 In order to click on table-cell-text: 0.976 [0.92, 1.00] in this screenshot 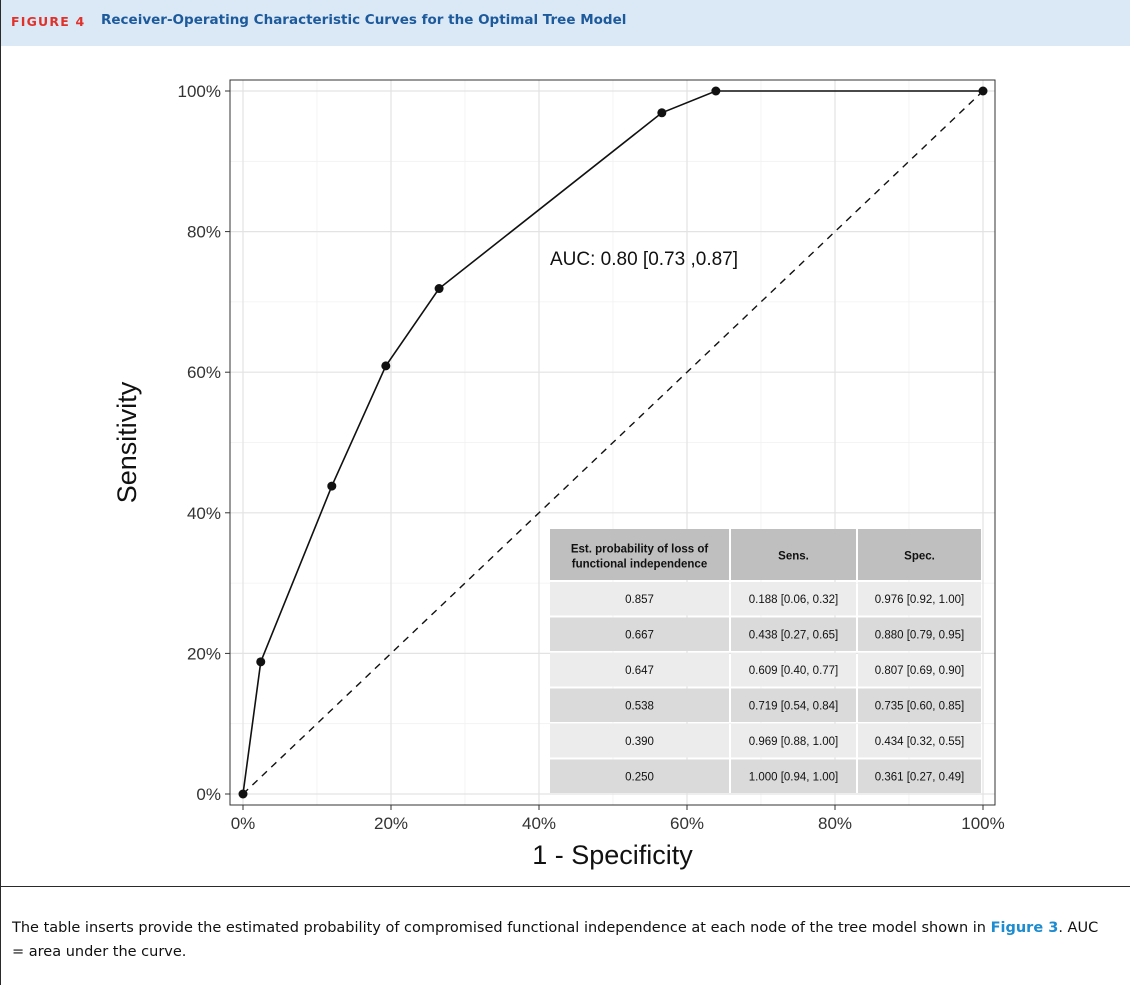, I will do `click(920, 600)`.